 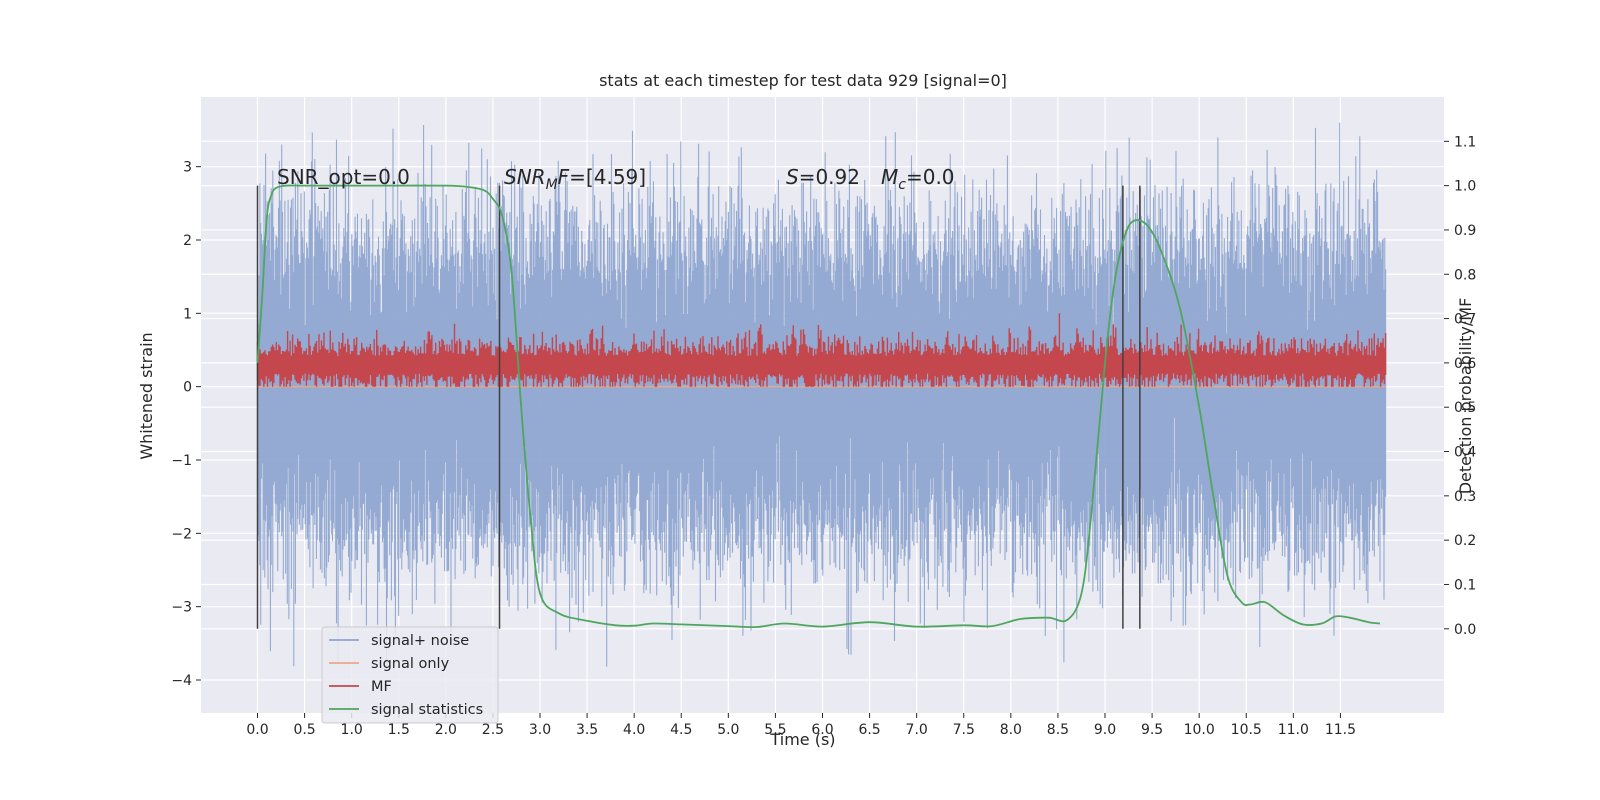 I want to click on s-value: =0.92, so click(x=829, y=177).